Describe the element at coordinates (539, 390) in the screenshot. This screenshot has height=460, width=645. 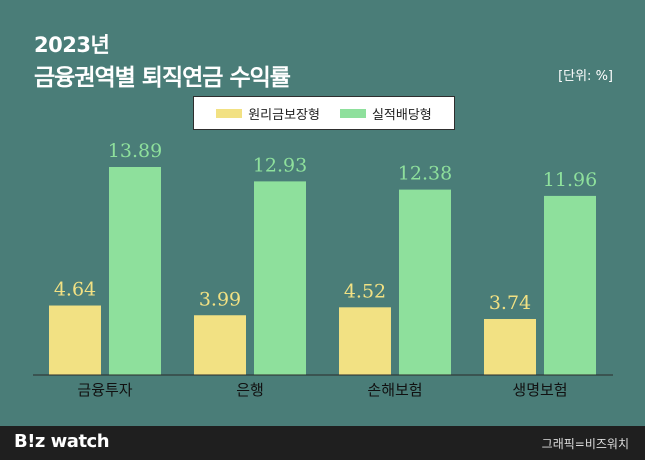
I see `category-label-3: 생명보험` at that location.